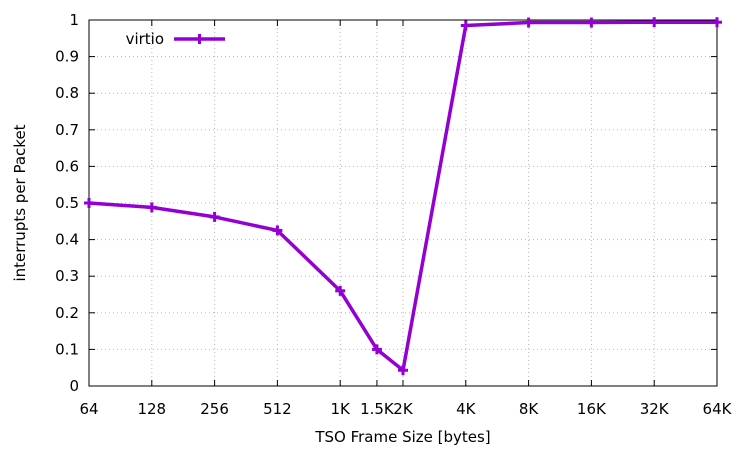  I want to click on y-tick-label: 0.8, so click(67, 93).